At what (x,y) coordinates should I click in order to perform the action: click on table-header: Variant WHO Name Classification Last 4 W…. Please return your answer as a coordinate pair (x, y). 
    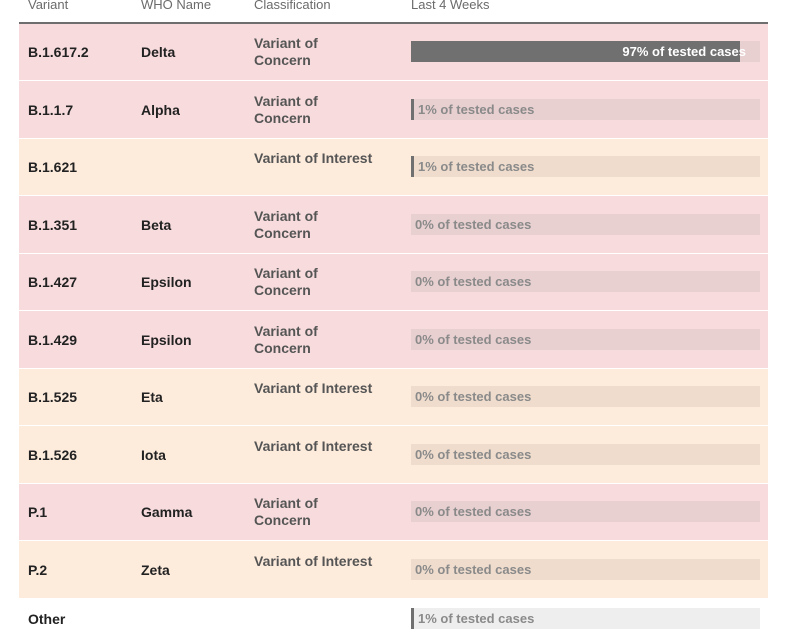
    Looking at the image, I should click on (393, 12).